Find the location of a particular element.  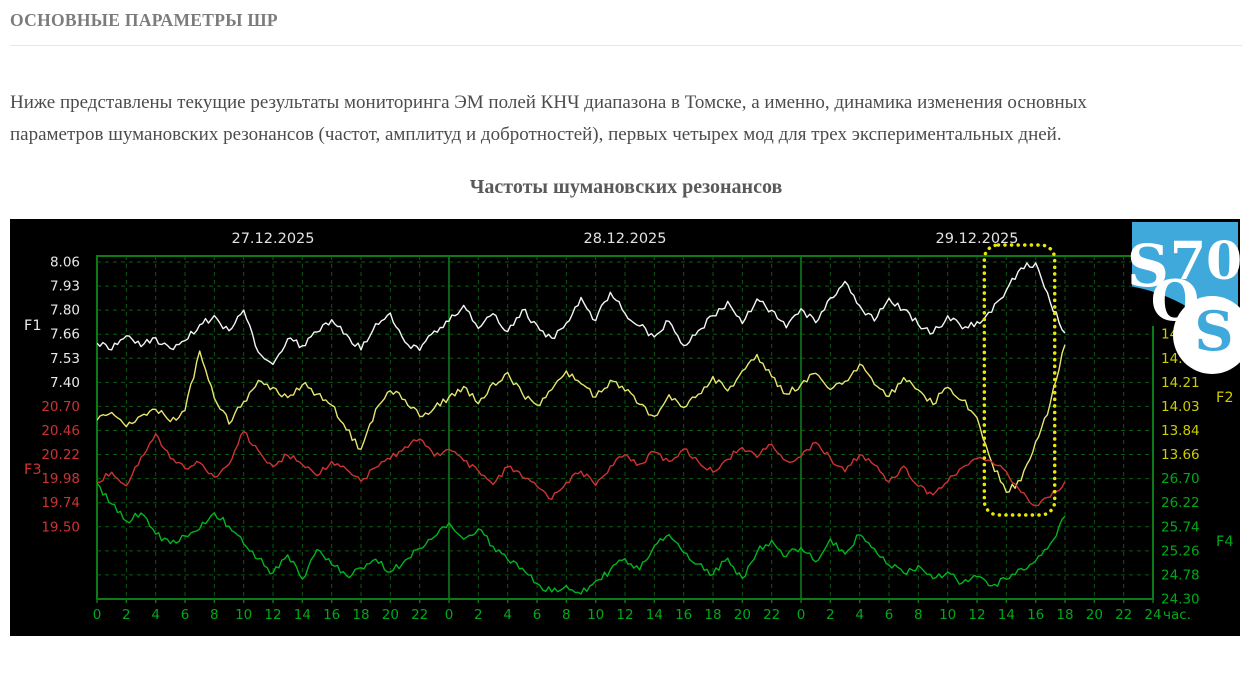

svg-text: 14.21 is located at coordinates (1180, 383).